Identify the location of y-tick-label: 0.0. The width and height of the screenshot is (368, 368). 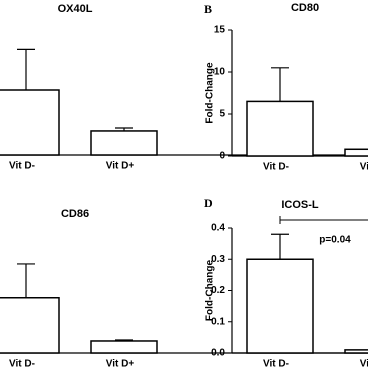
(218, 353).